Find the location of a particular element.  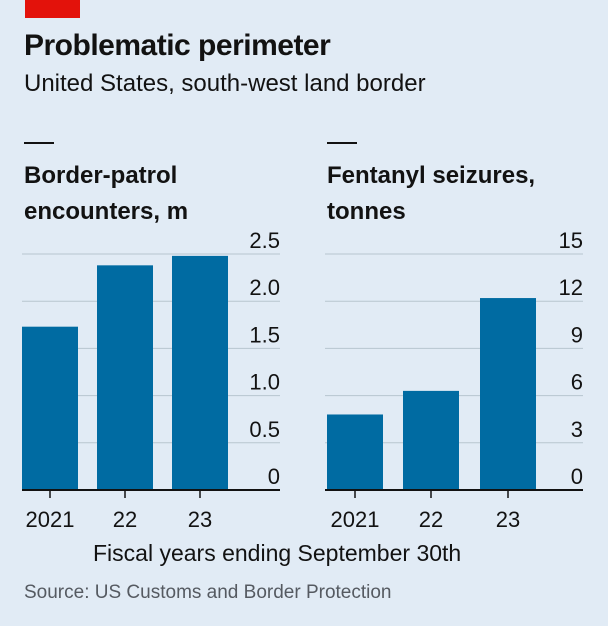

chart-subtitle: United States, south-west land border is located at coordinates (225, 83).